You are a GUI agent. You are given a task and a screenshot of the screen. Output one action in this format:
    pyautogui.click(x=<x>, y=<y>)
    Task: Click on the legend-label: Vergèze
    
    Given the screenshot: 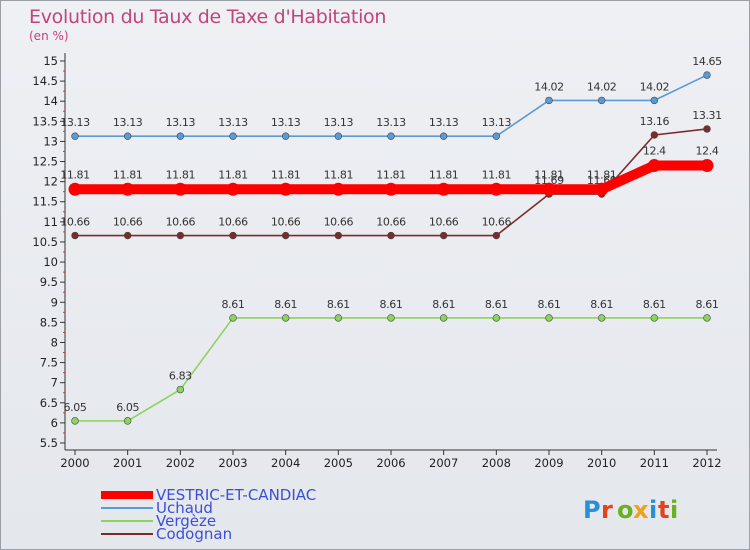 What is the action you would take?
    pyautogui.click(x=186, y=521)
    